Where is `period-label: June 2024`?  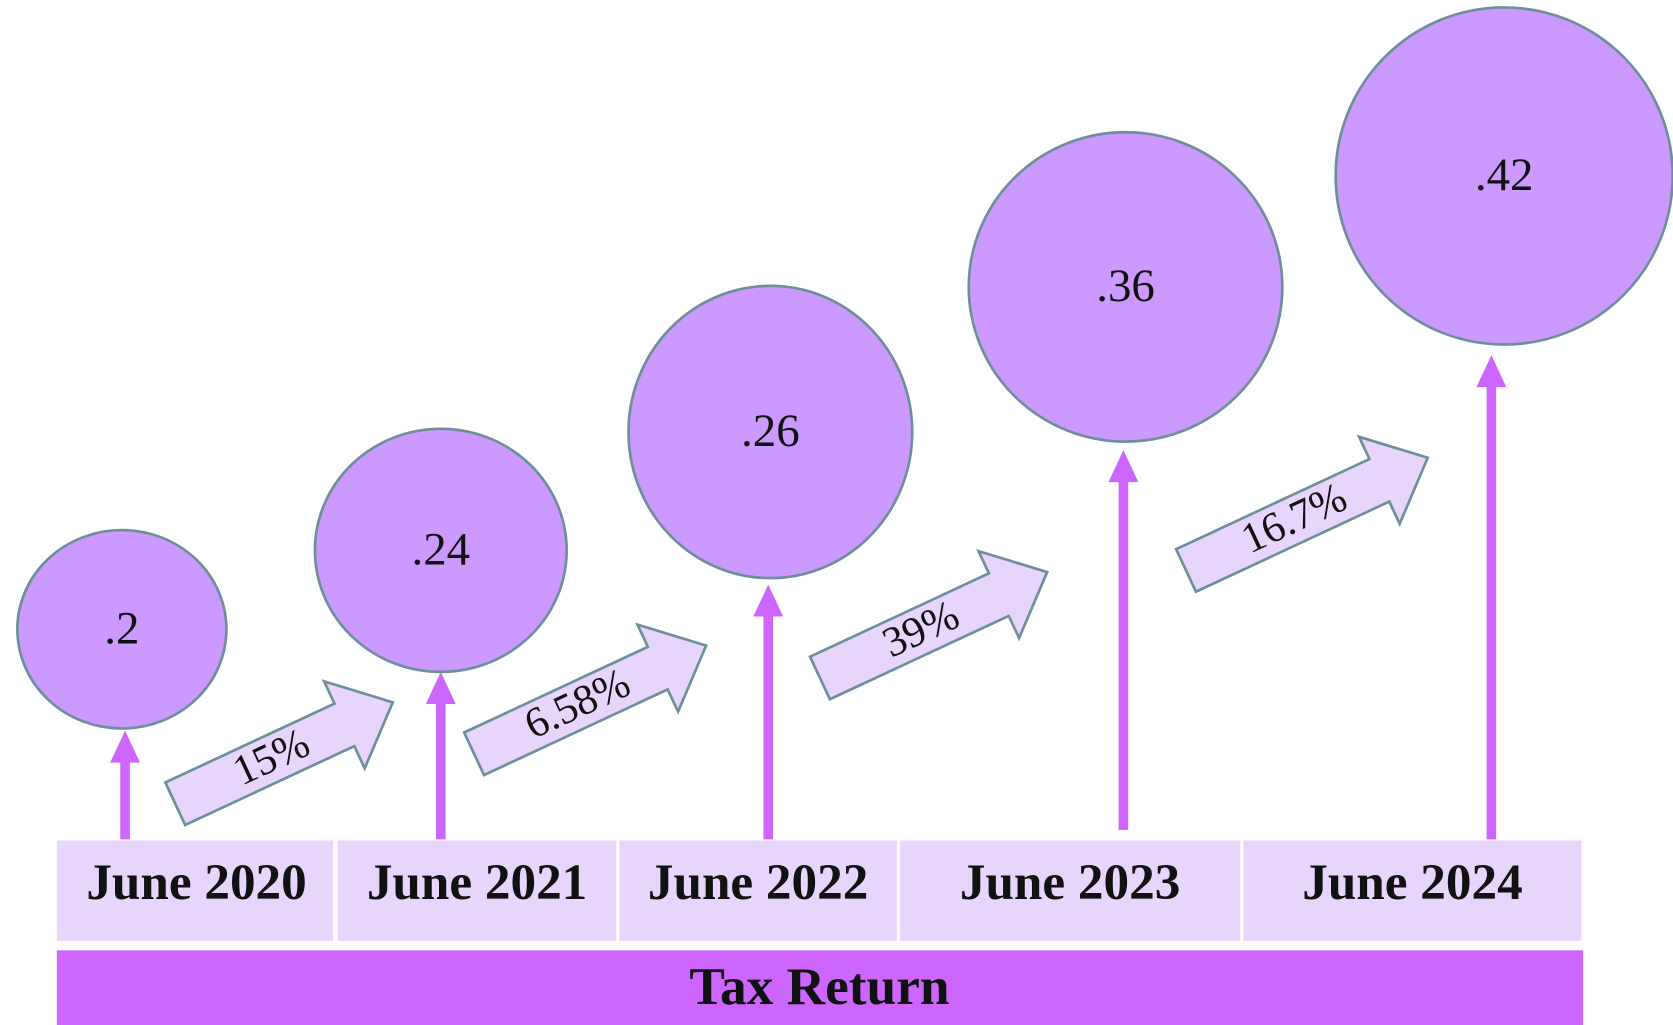 period-label: June 2024 is located at coordinates (1412, 882).